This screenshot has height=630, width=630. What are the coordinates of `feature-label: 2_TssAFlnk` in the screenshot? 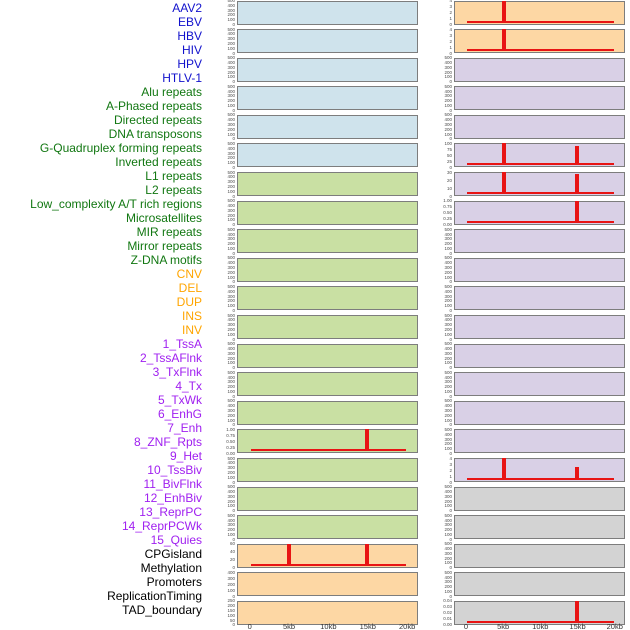 It's located at (170, 358).